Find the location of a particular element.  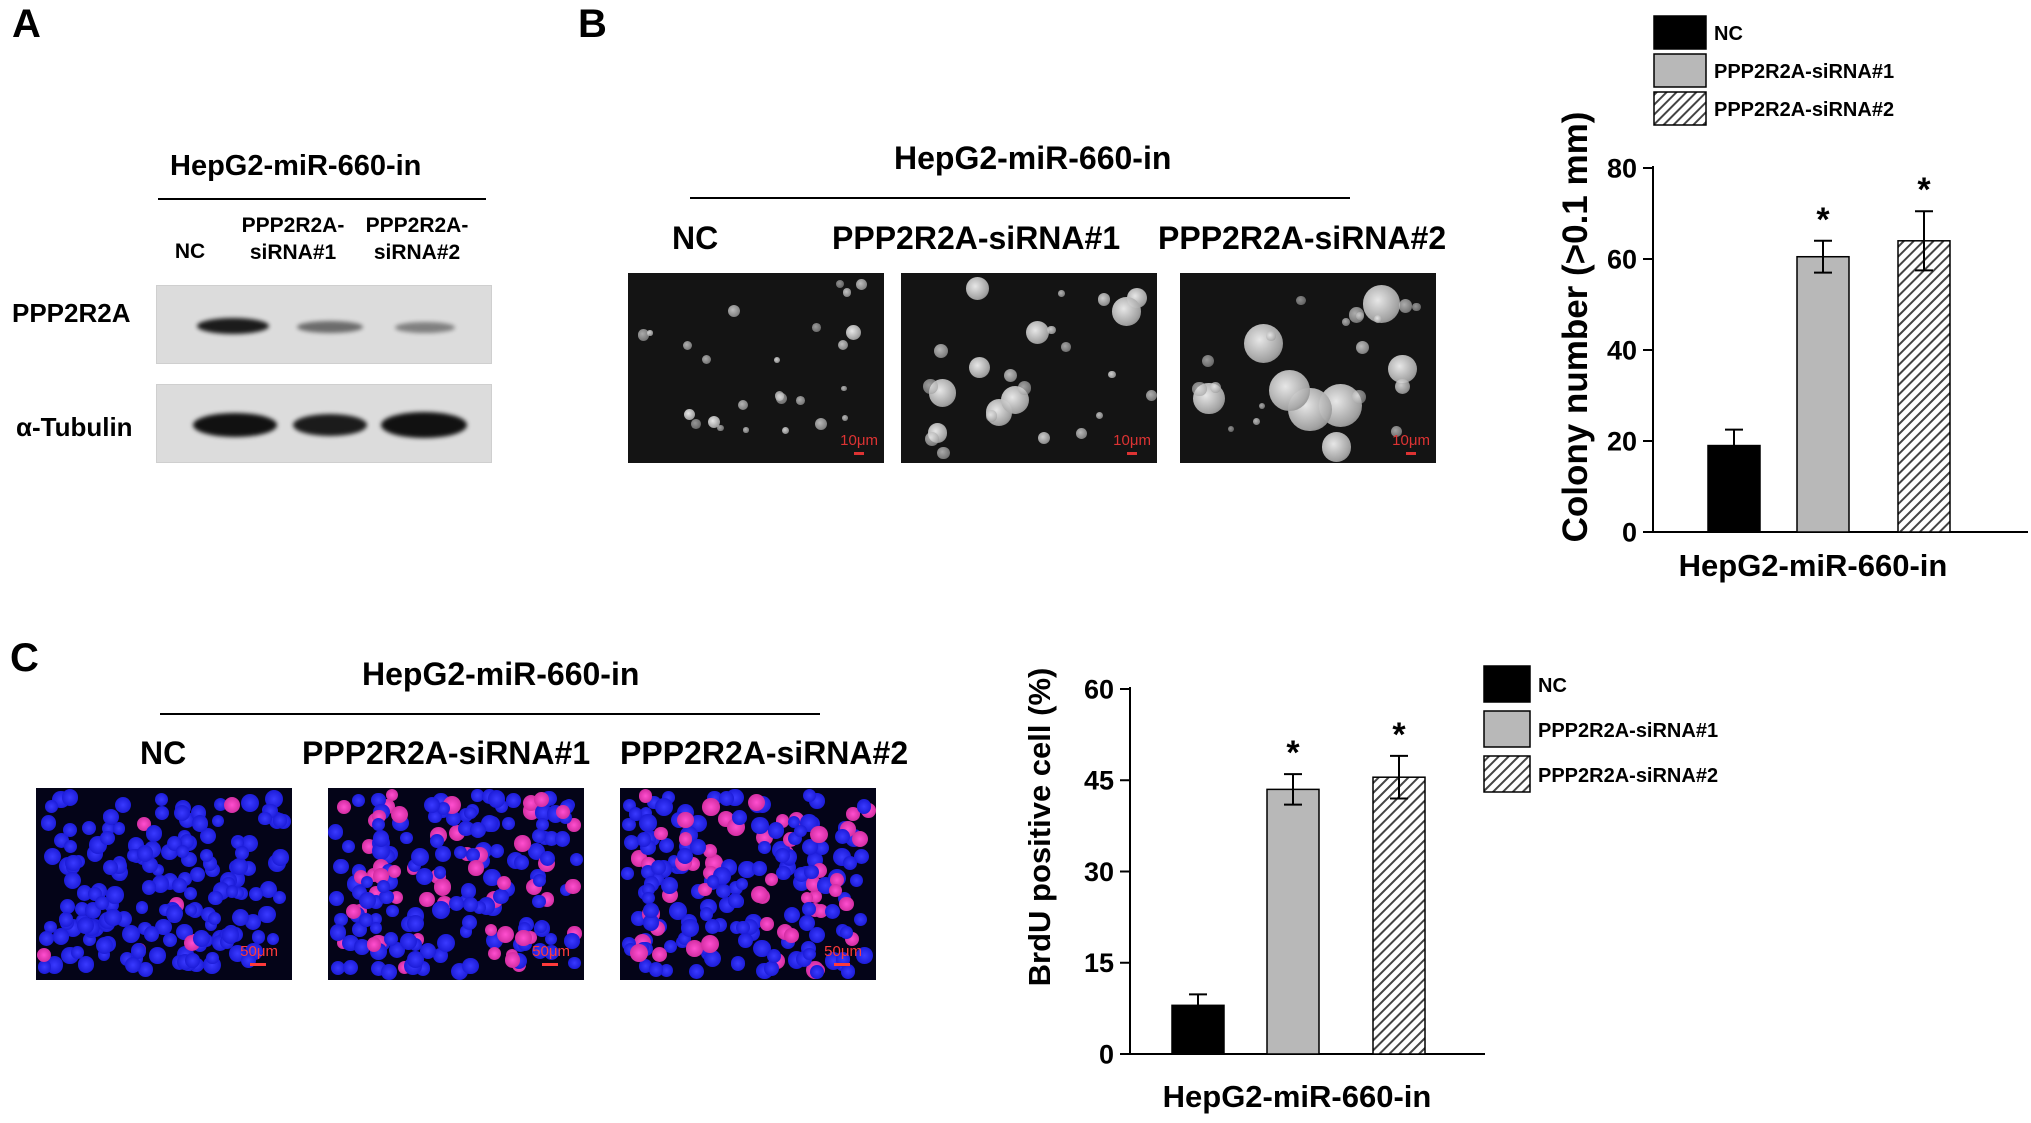

western-blot-ppp2r2a is located at coordinates (324, 324).